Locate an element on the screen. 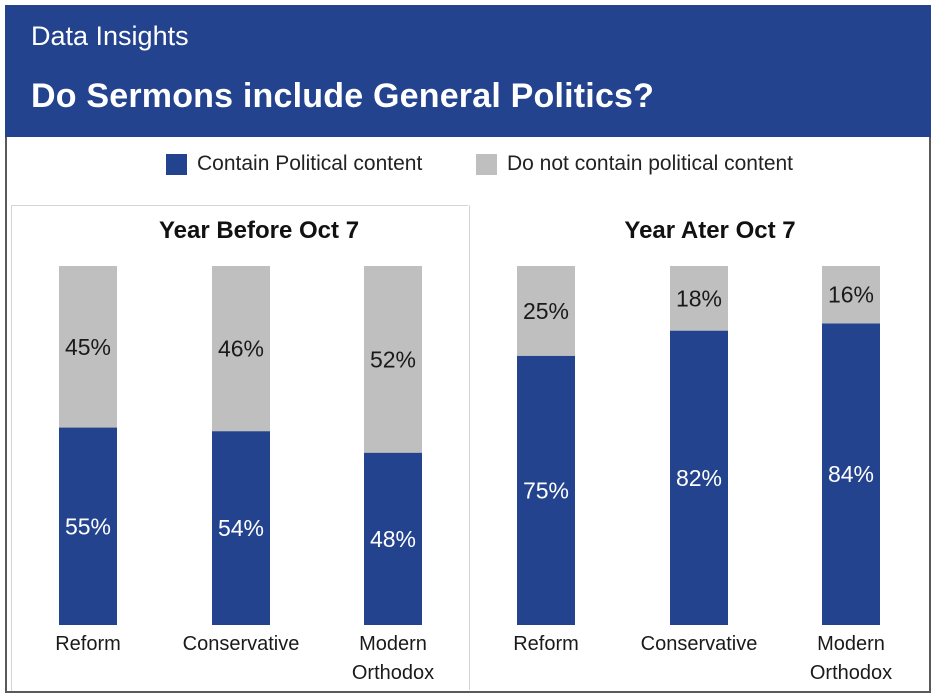 This screenshot has height=700, width=936. data-label-1-2-non-political: 16% is located at coordinates (851, 295).